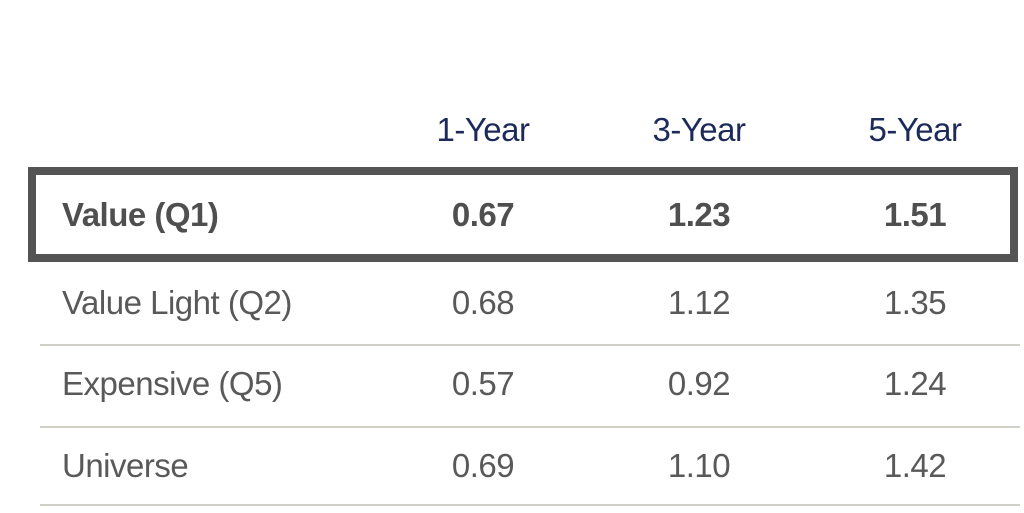 The image size is (1024, 513). What do you see at coordinates (915, 383) in the screenshot?
I see `cell-5-year: 1.24` at bounding box center [915, 383].